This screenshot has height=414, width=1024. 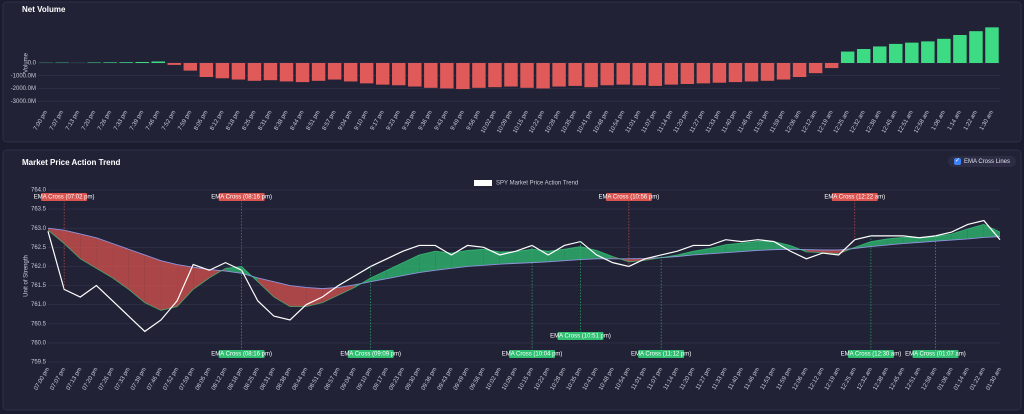 I want to click on y-tick-label: 761.0, so click(x=39, y=305).